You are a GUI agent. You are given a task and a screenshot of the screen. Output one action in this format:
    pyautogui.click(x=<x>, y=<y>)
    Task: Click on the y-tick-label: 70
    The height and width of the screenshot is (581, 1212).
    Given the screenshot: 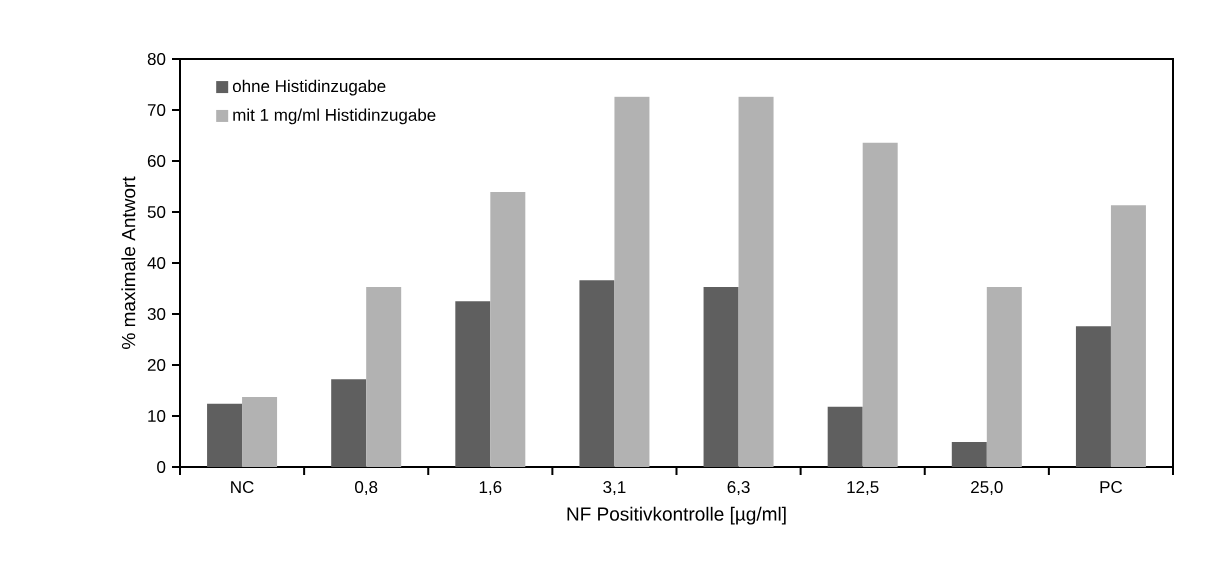 What is the action you would take?
    pyautogui.click(x=156, y=110)
    